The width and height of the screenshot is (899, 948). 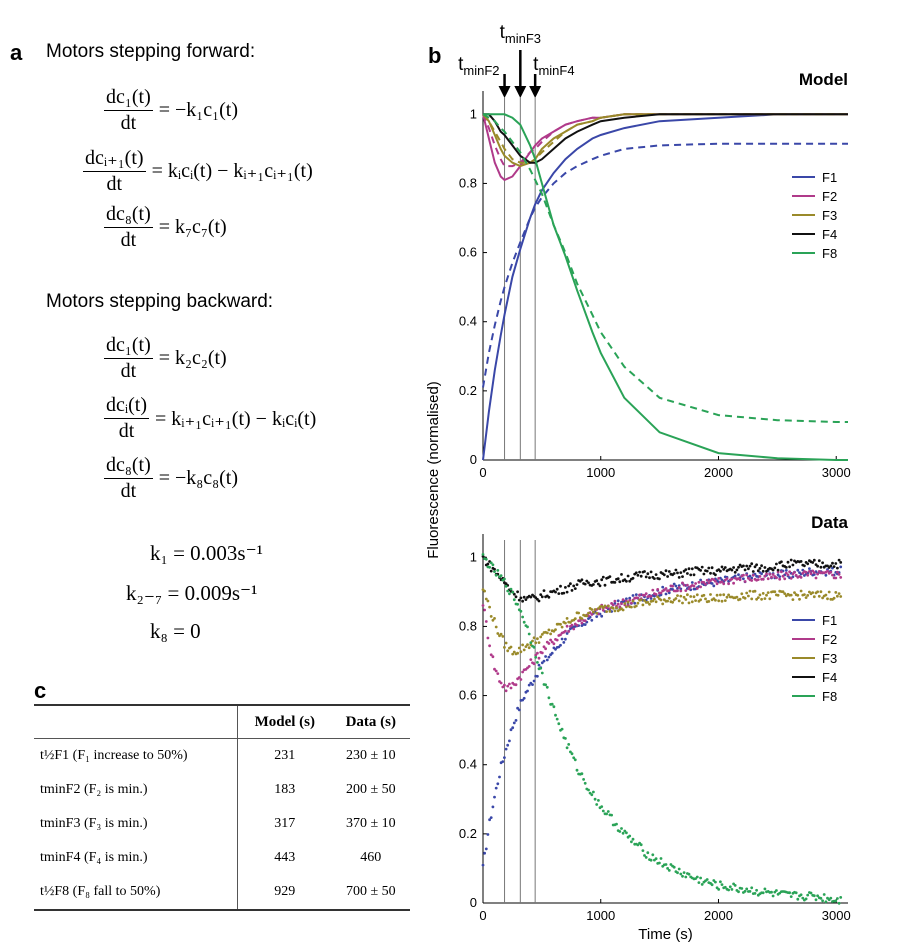 What do you see at coordinates (171, 478) in the screenshot?
I see `backward-eq-3: dc₈(t) dt = −k₈c₈(t)` at bounding box center [171, 478].